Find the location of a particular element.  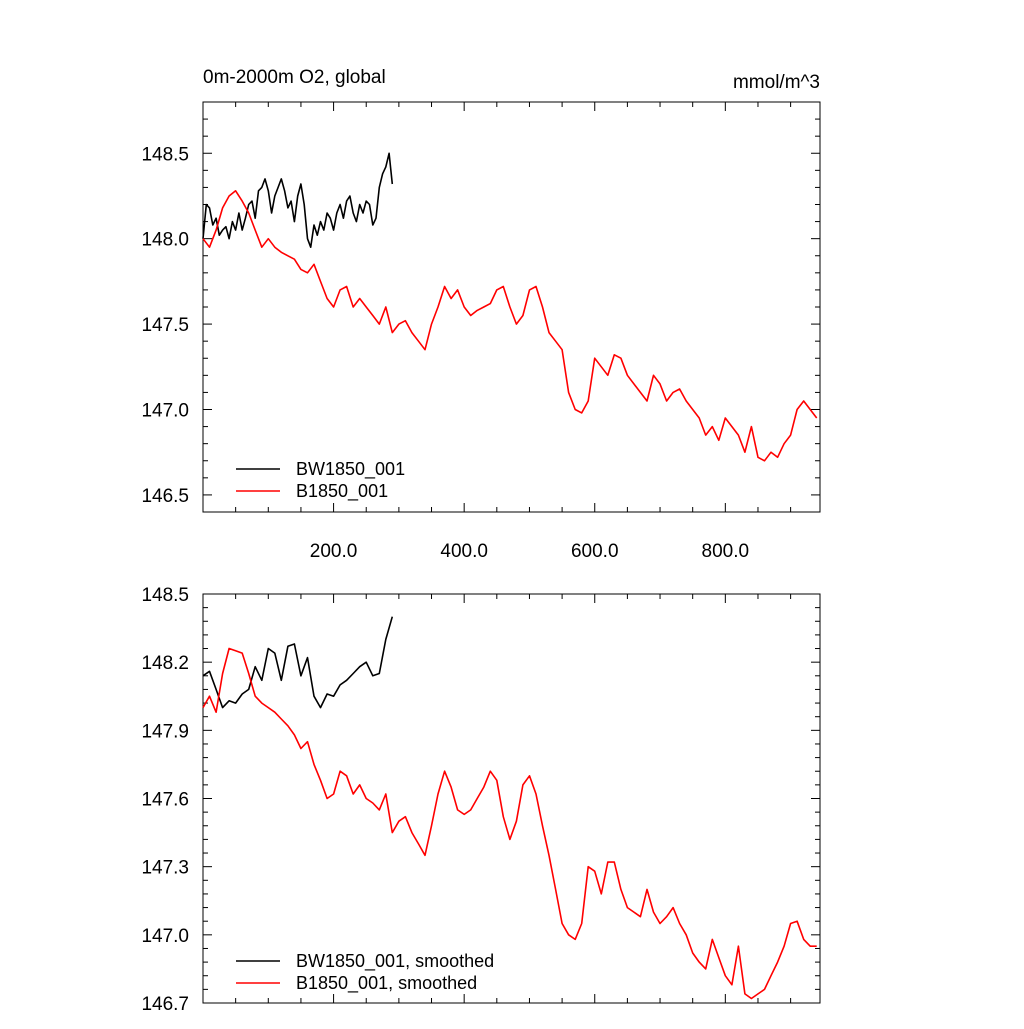

y-tick-label: 147.5 is located at coordinates (165, 325).